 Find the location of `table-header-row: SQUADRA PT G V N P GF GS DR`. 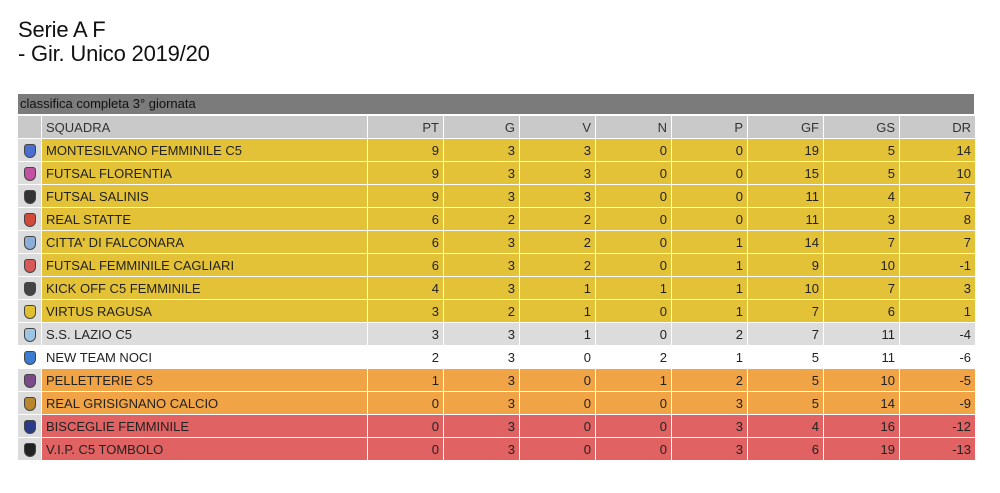

table-header-row: SQUADRA PT G V N P GF GS DR is located at coordinates (496, 127).